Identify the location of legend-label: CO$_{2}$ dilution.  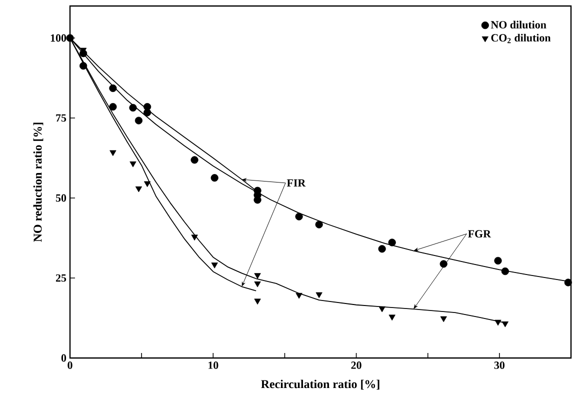
(521, 39).